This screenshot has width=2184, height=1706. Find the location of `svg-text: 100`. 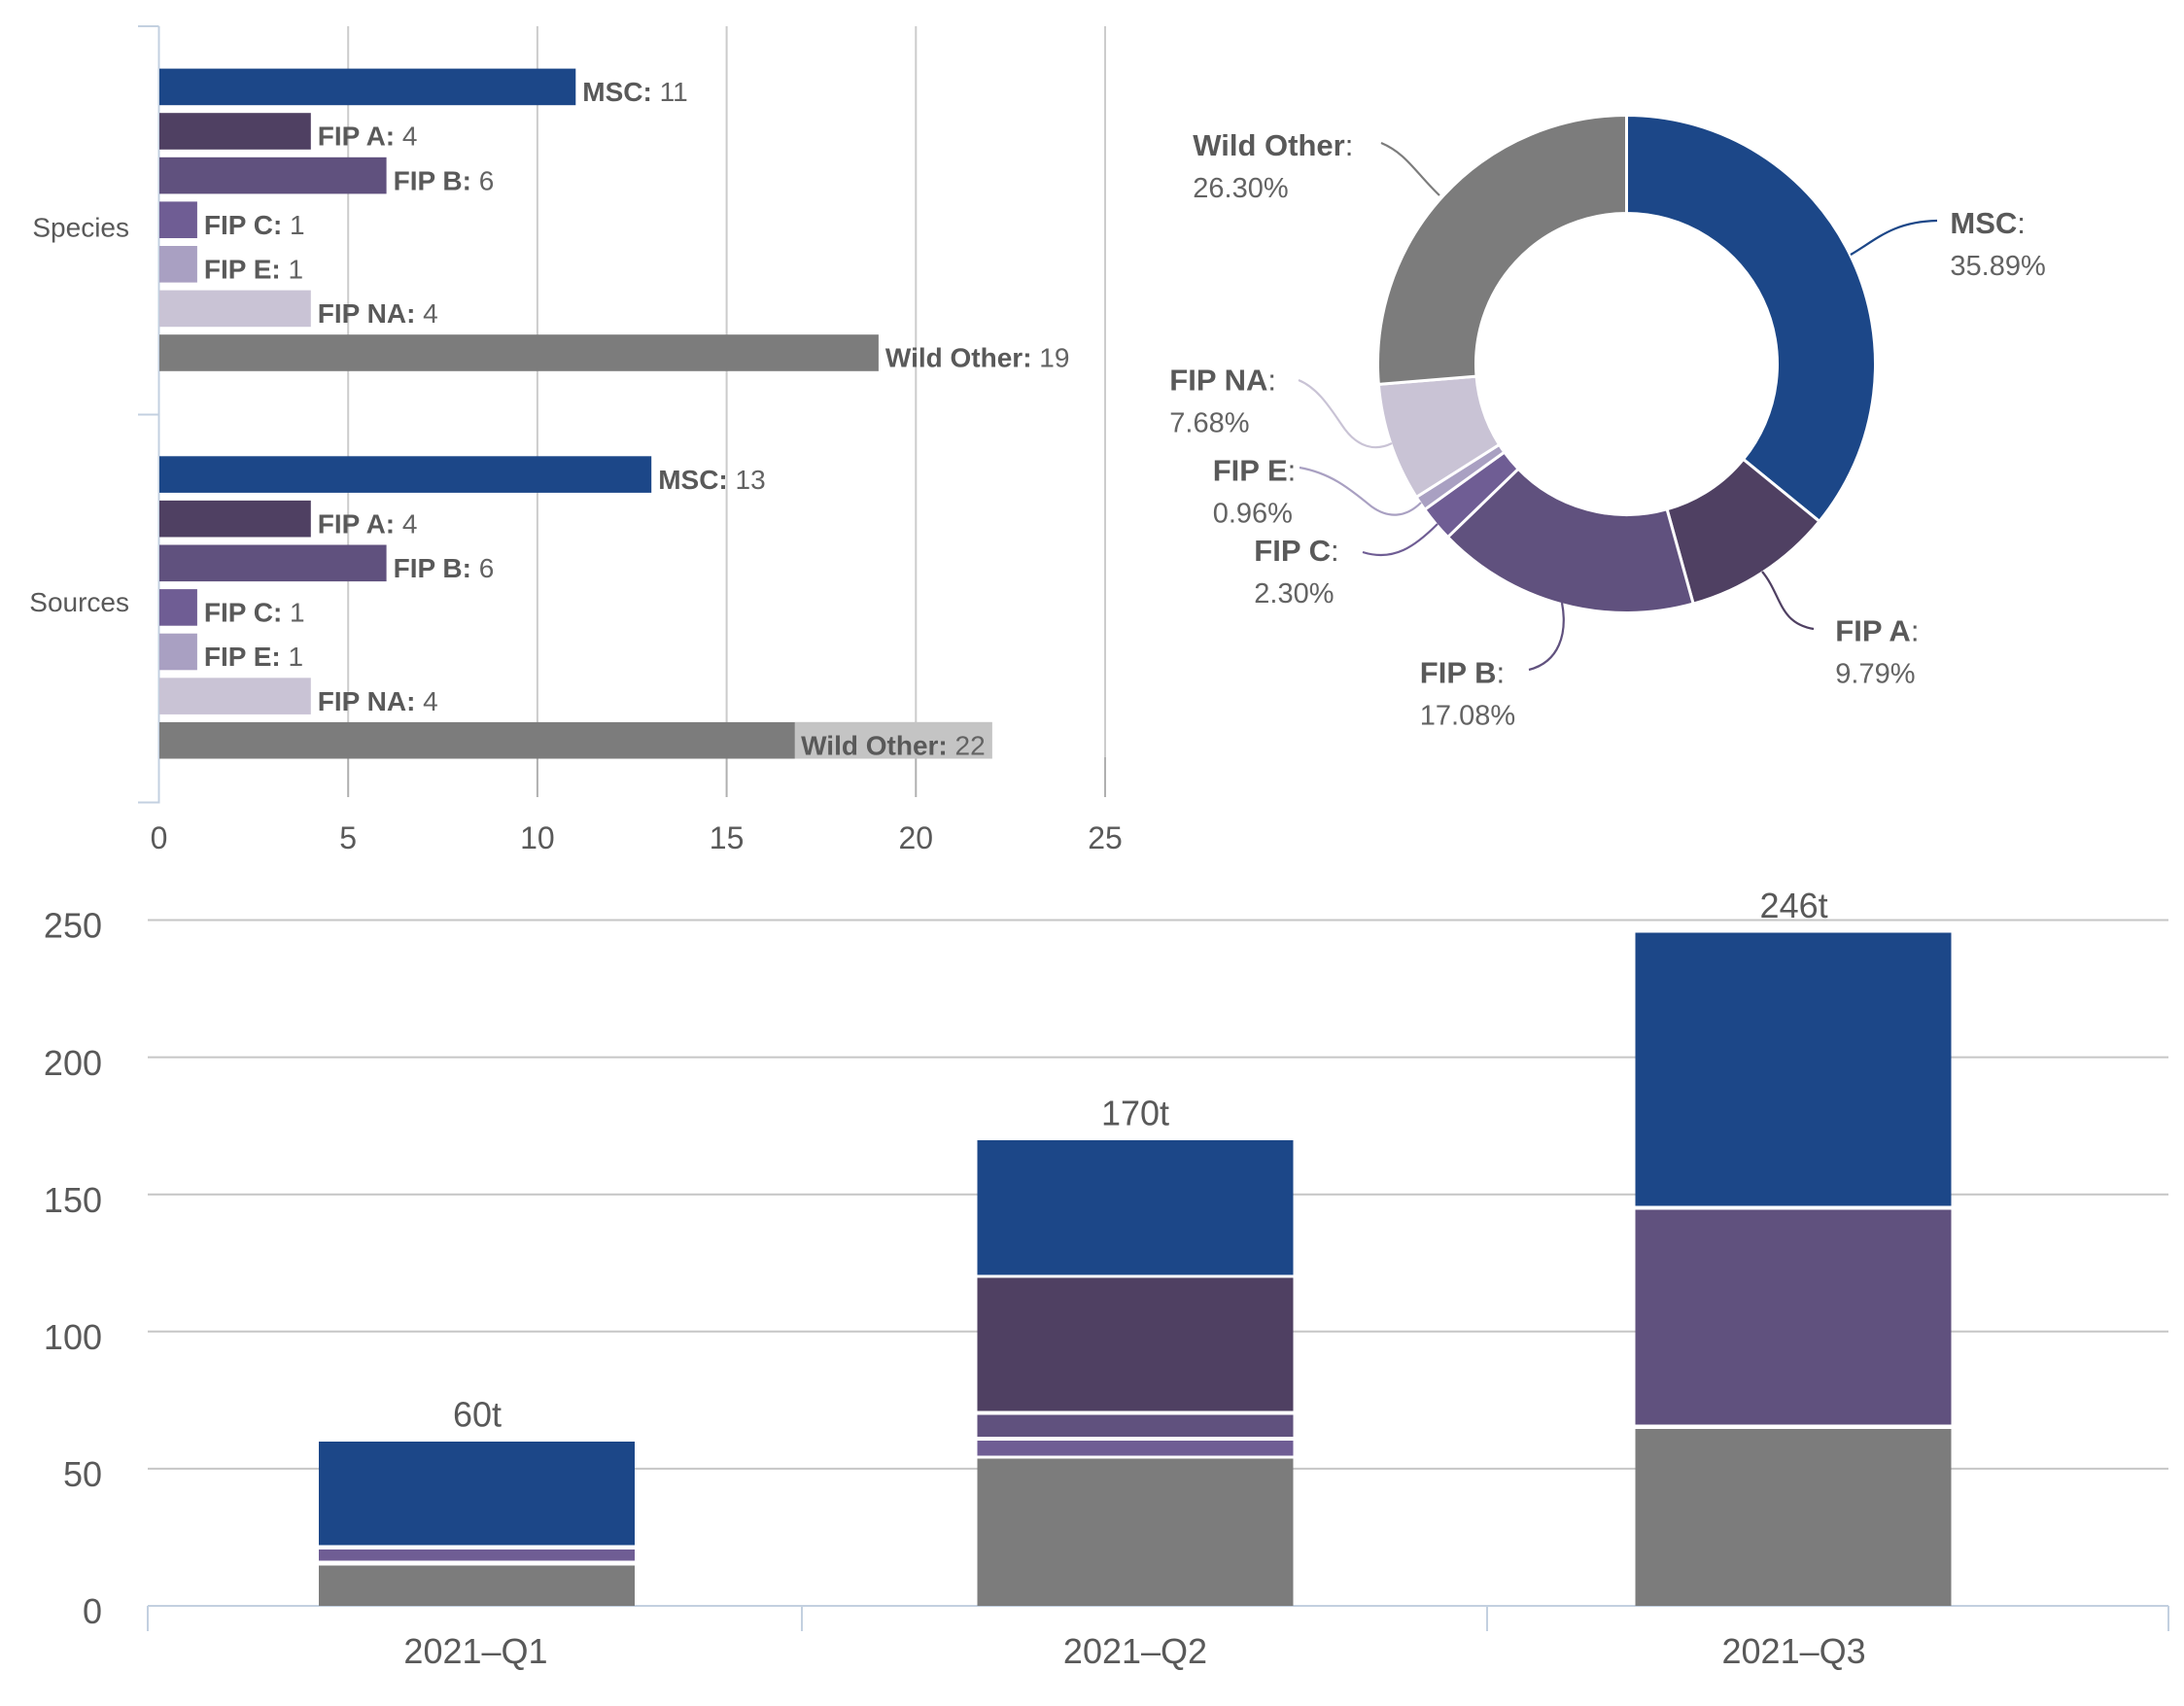

svg-text: 100 is located at coordinates (73, 1337).